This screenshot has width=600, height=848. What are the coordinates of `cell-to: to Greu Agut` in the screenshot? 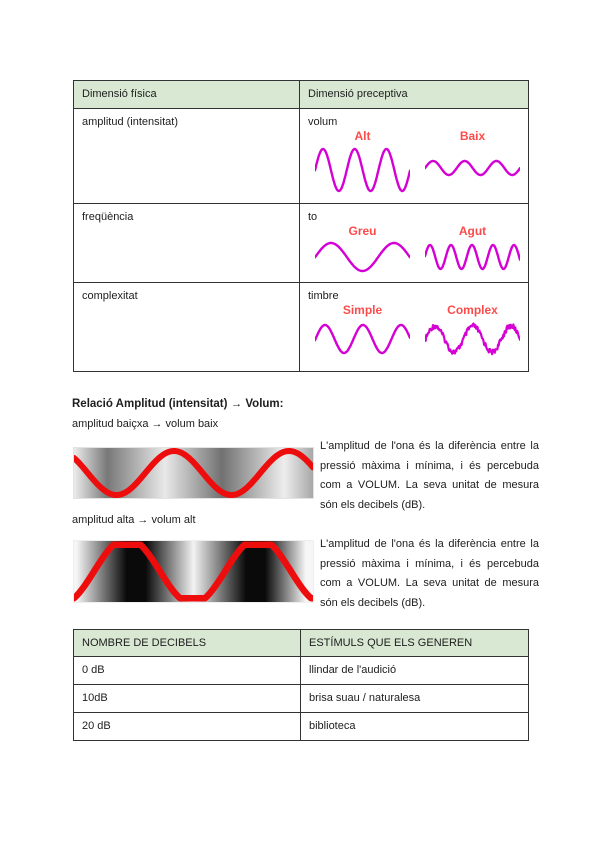 It's located at (414, 243).